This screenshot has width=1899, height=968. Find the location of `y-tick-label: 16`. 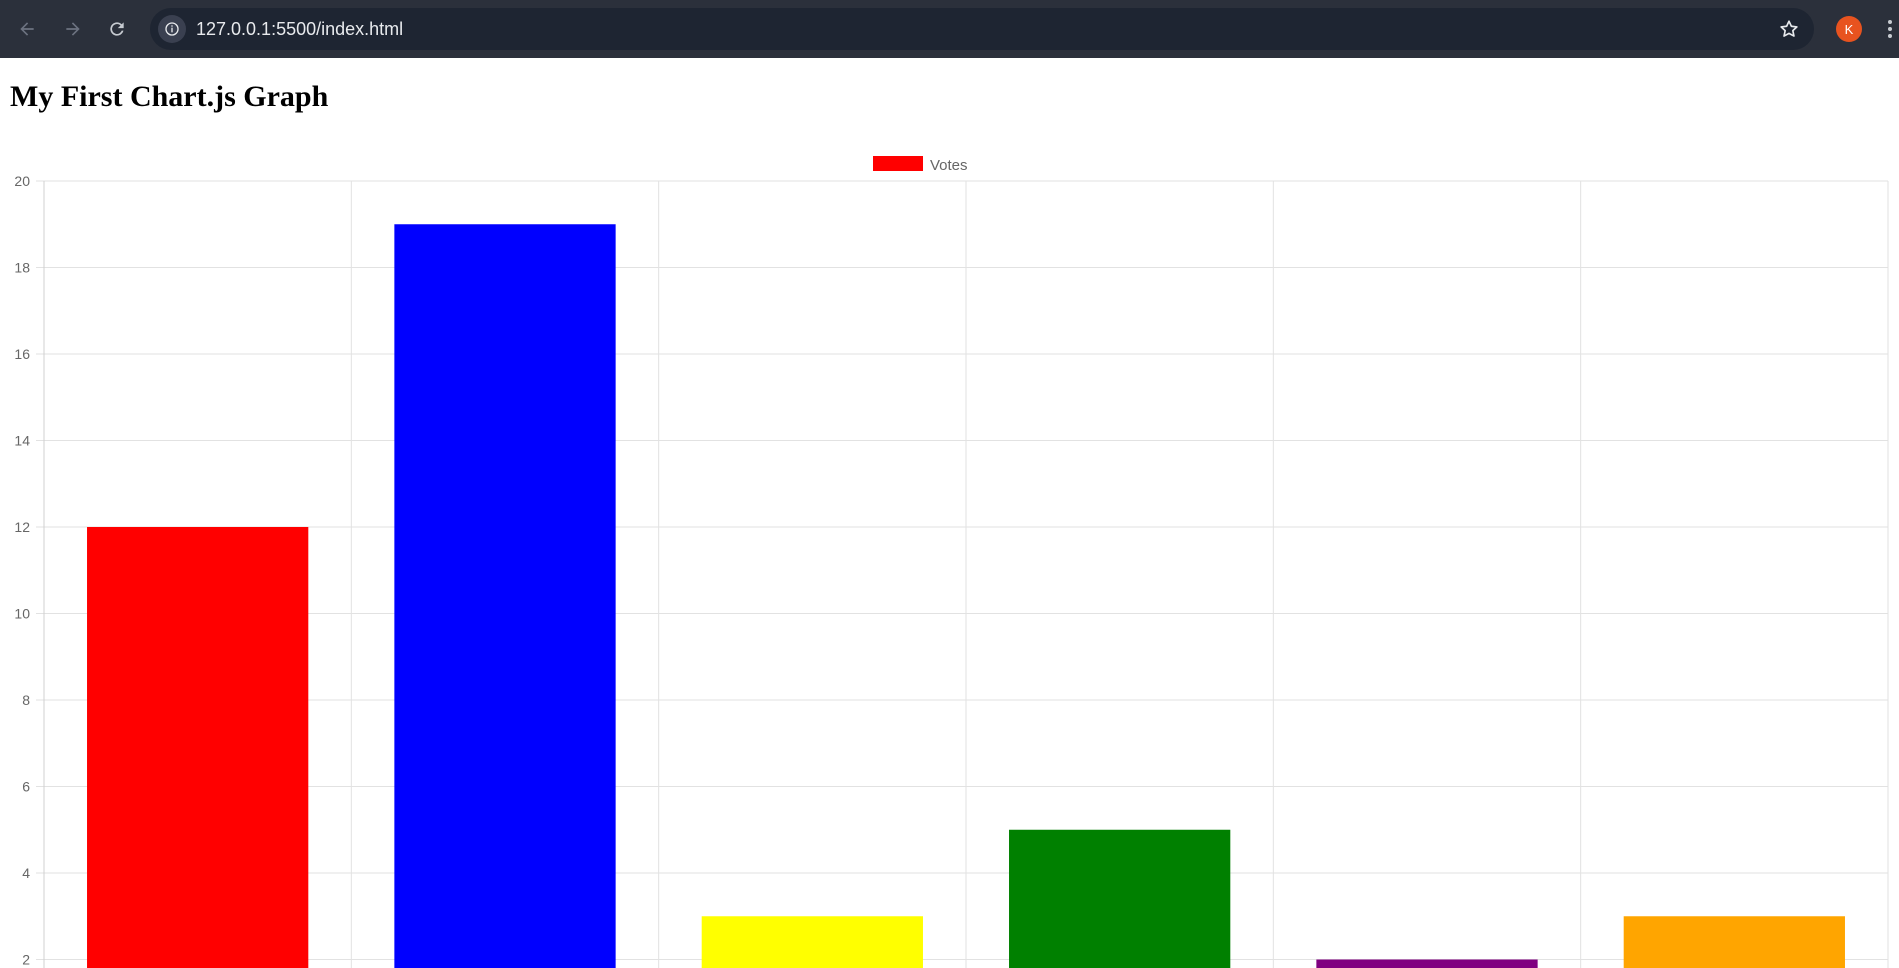

y-tick-label: 16 is located at coordinates (22, 354).